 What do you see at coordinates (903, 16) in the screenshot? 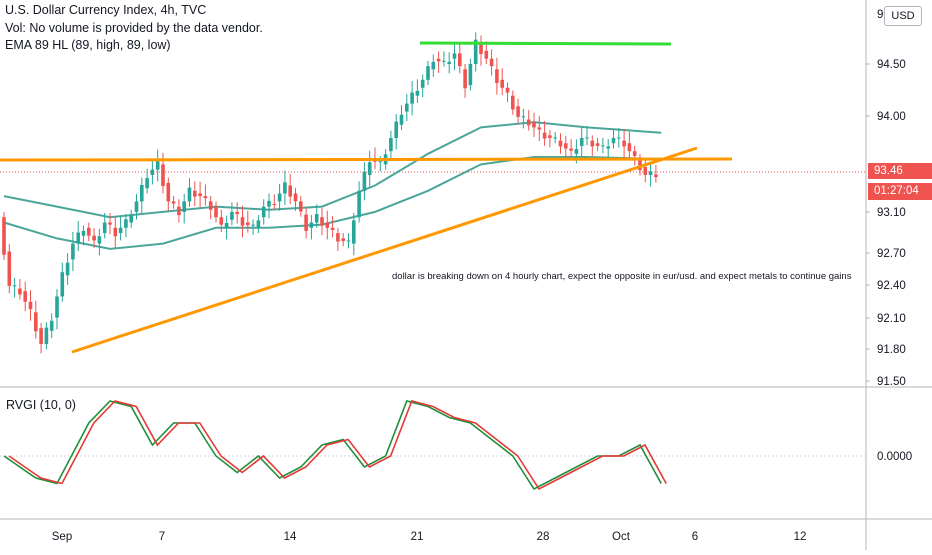
I see `currency-badge: USD` at bounding box center [903, 16].